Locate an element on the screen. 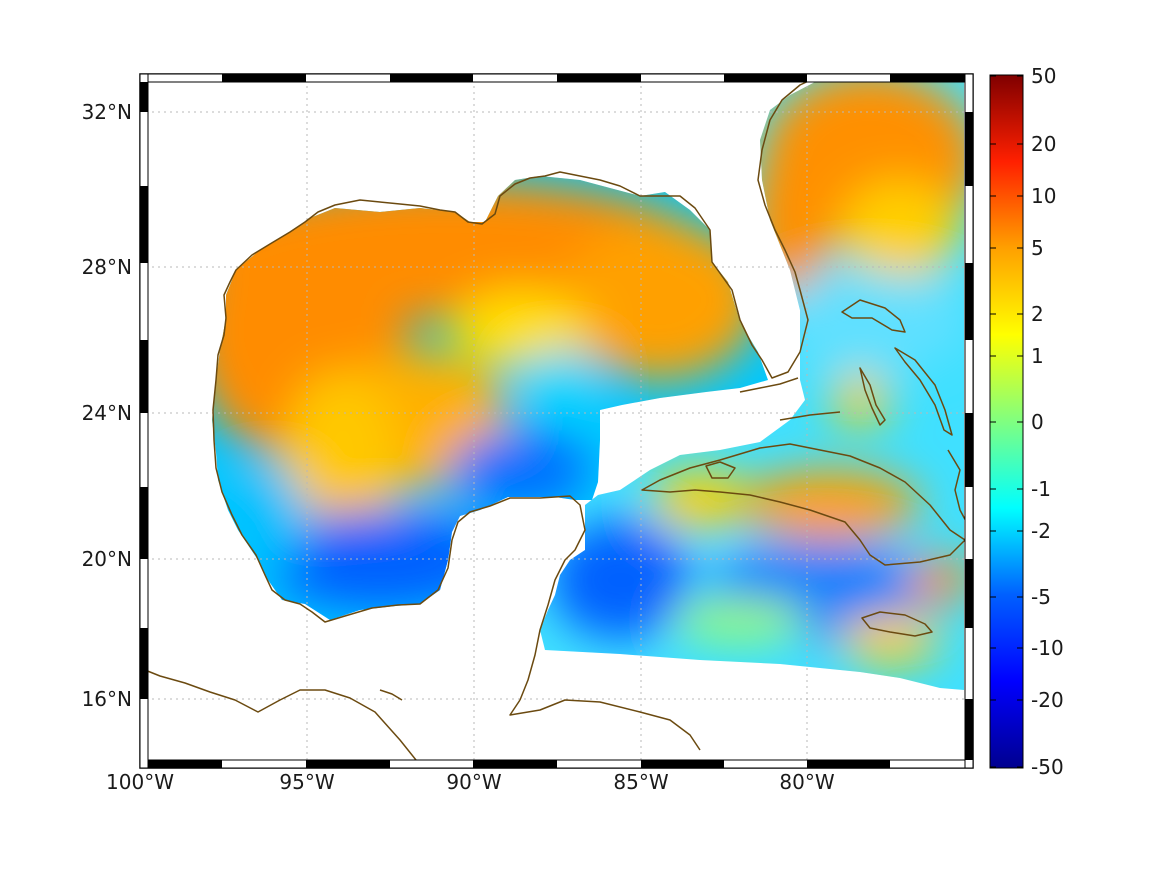 This screenshot has height=875, width=1167. x-tick-label: 85°W is located at coordinates (640, 782).